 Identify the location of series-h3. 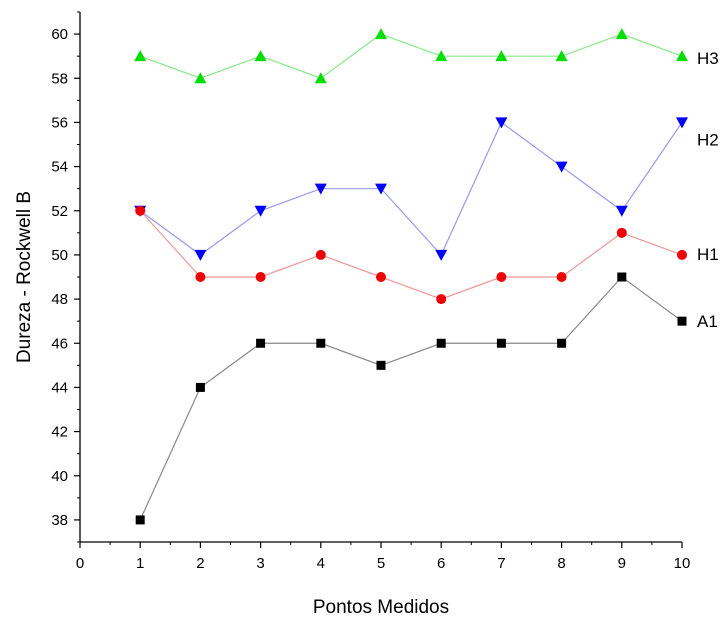
(411, 56).